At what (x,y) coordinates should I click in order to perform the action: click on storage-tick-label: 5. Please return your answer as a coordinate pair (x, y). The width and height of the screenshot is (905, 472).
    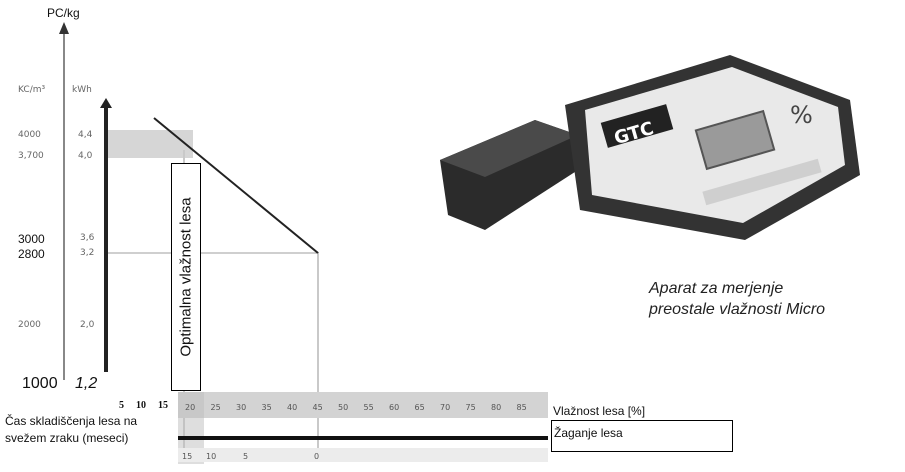
    Looking at the image, I should click on (245, 456).